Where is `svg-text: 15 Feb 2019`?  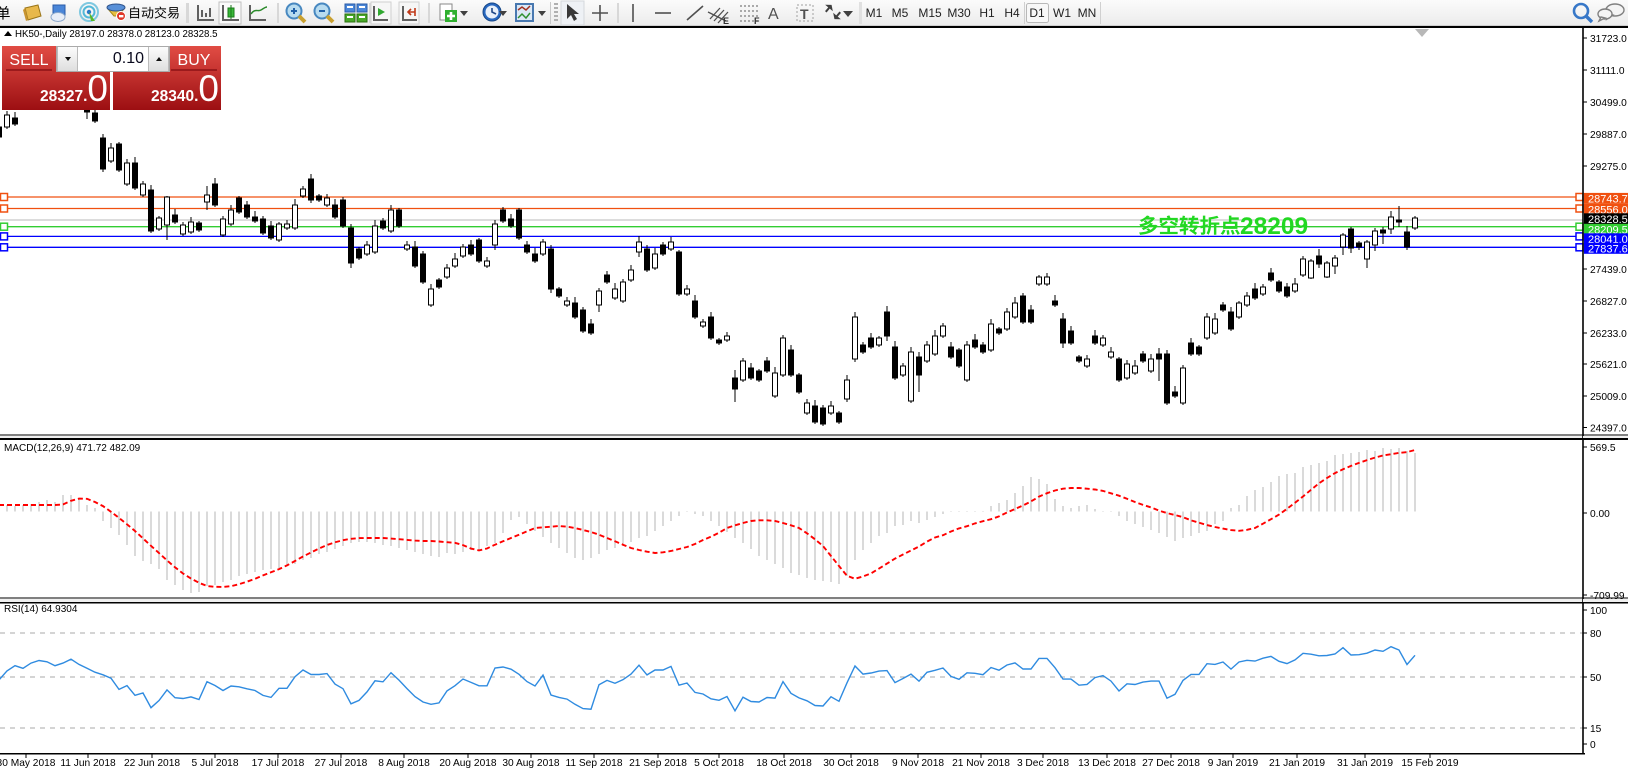 svg-text: 15 Feb 2019 is located at coordinates (1430, 763).